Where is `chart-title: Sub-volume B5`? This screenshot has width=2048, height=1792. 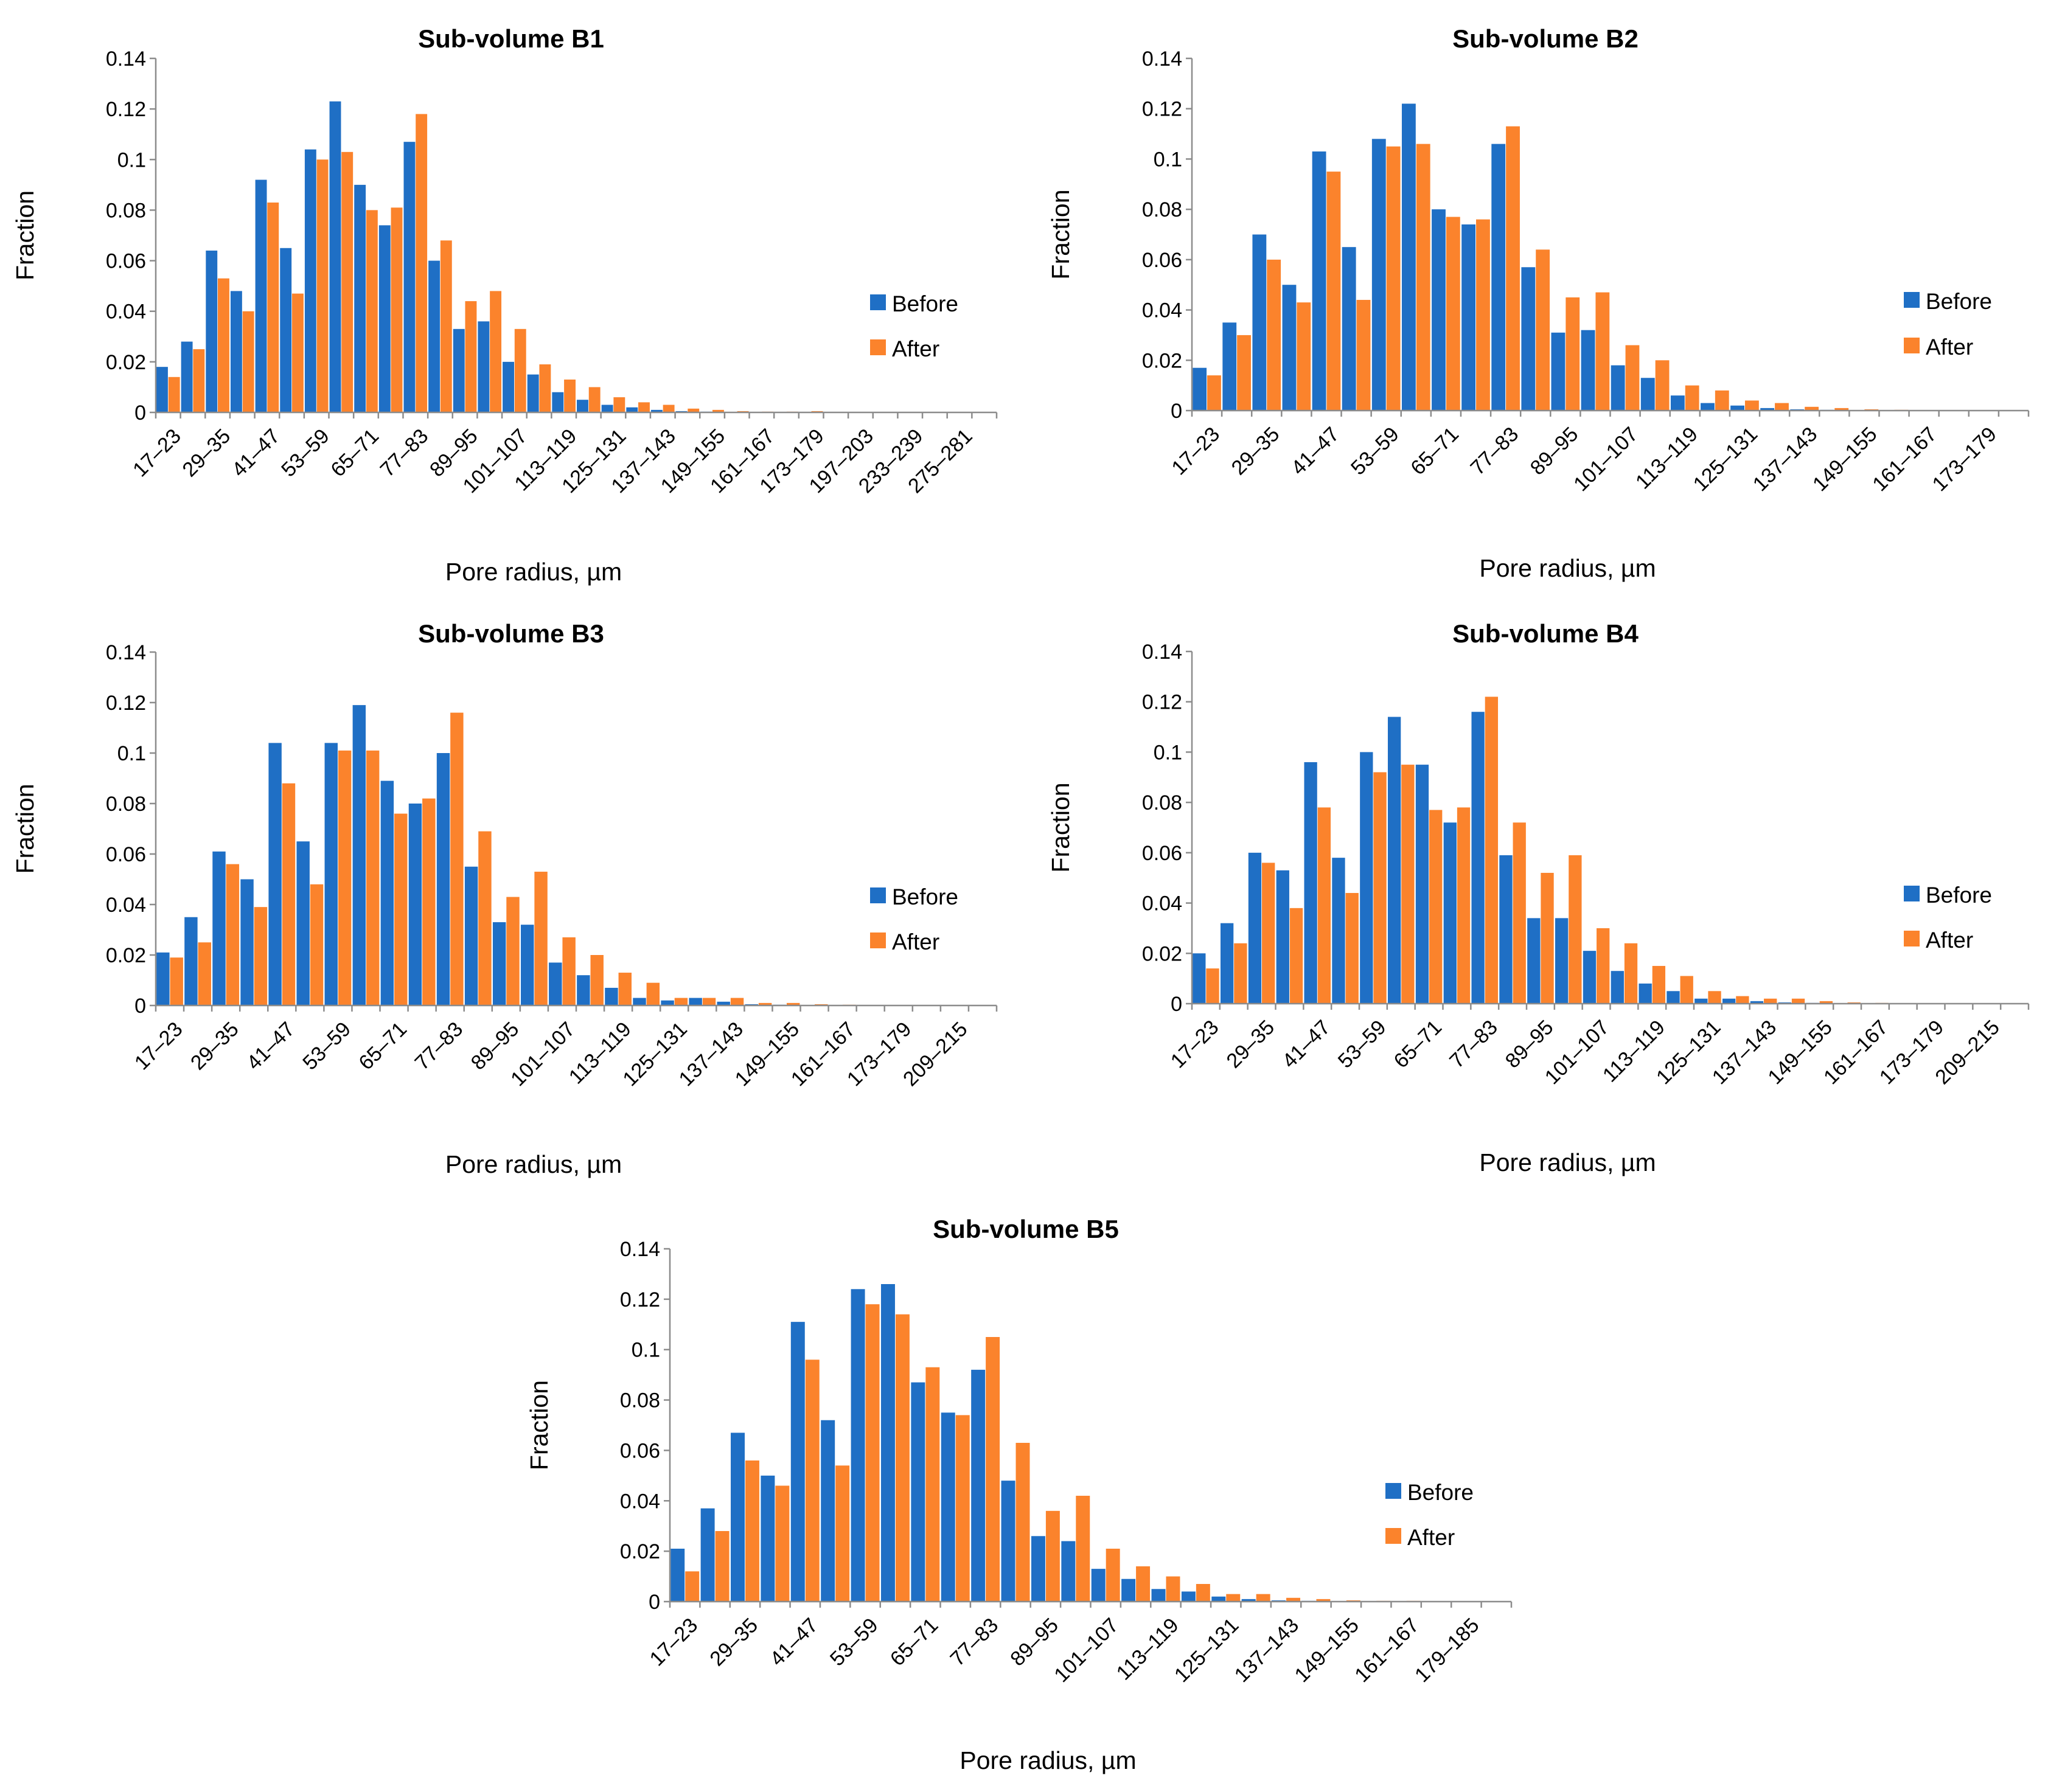
chart-title: Sub-volume B5 is located at coordinates (1026, 1229).